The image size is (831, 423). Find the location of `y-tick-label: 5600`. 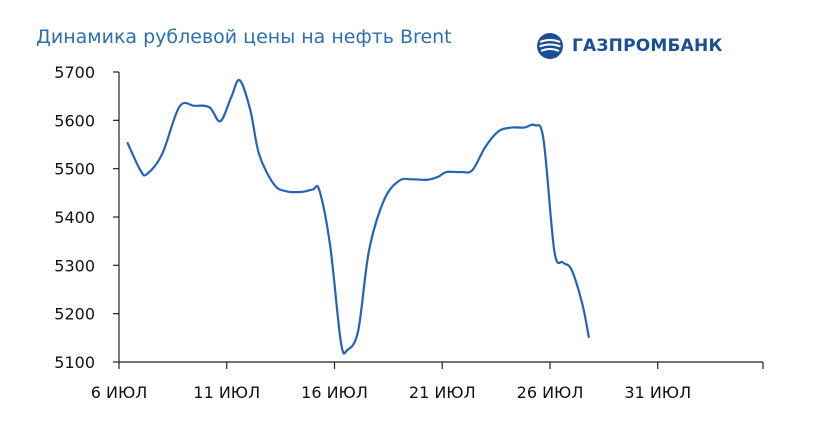

y-tick-label: 5600 is located at coordinates (74, 120).